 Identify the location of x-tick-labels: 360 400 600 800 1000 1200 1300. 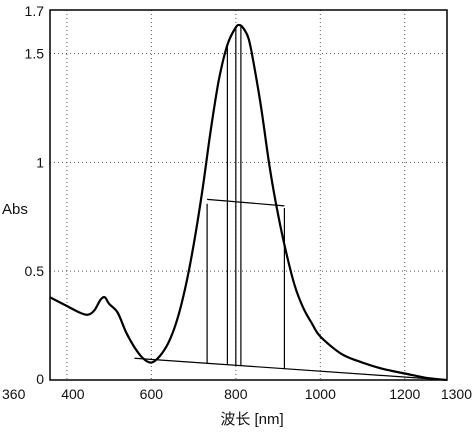
(237, 394).